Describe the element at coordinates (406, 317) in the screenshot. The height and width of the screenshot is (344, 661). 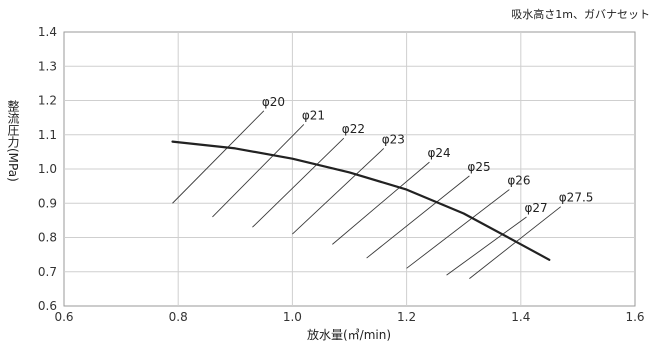
I see `x-tick-label: 1.2` at that location.